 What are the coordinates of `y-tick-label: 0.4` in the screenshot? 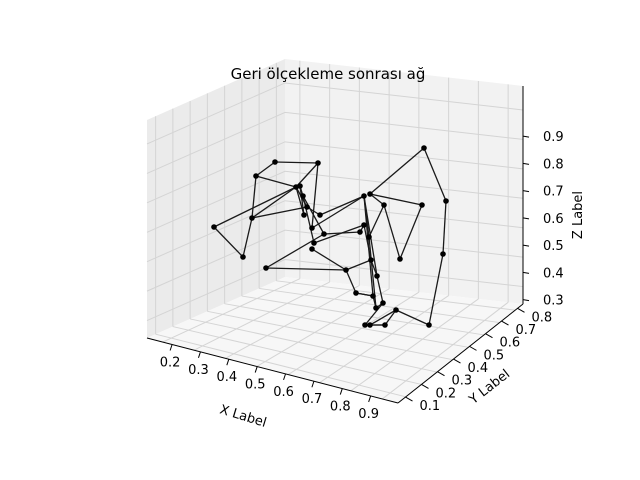 It's located at (478, 368).